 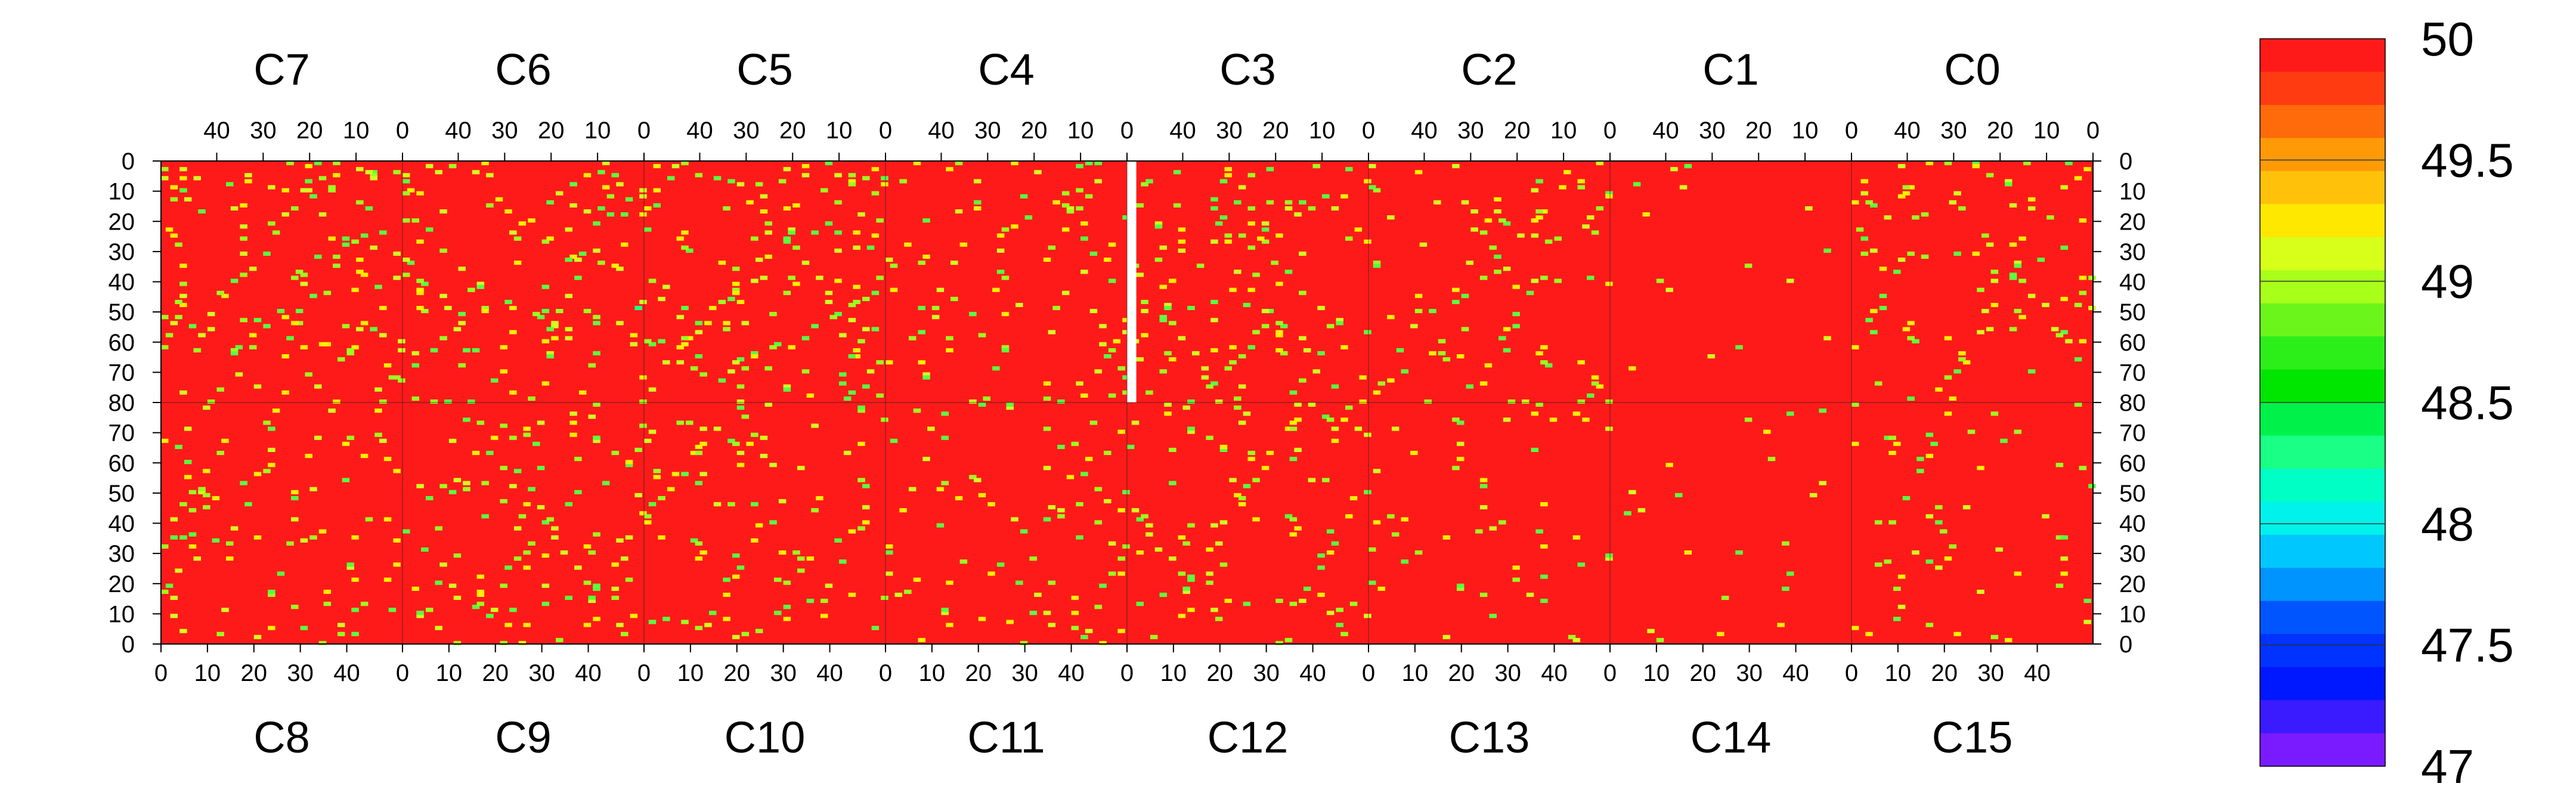 What do you see at coordinates (2468, 402) in the screenshot?
I see `color-bar-label: 48.5` at bounding box center [2468, 402].